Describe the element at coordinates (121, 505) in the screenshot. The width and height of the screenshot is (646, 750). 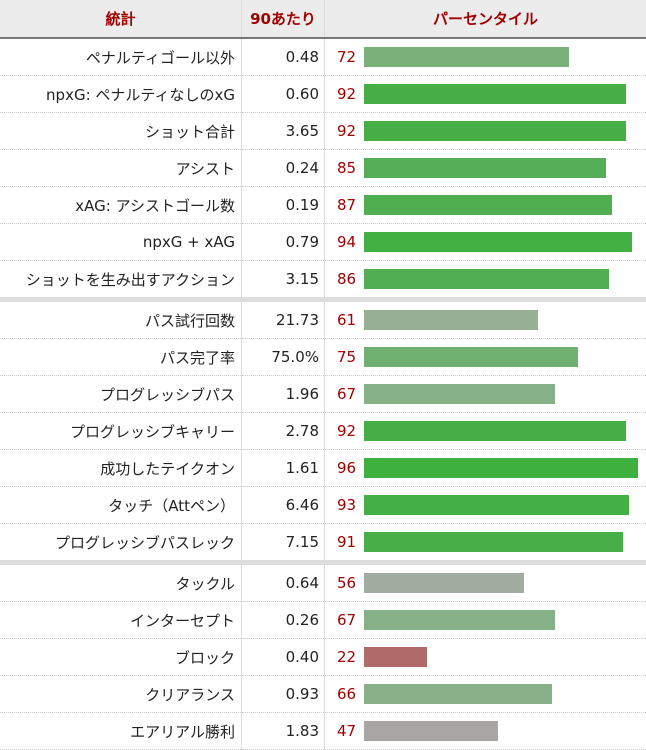
I see `stat-name: タッチ（Attペン）` at that location.